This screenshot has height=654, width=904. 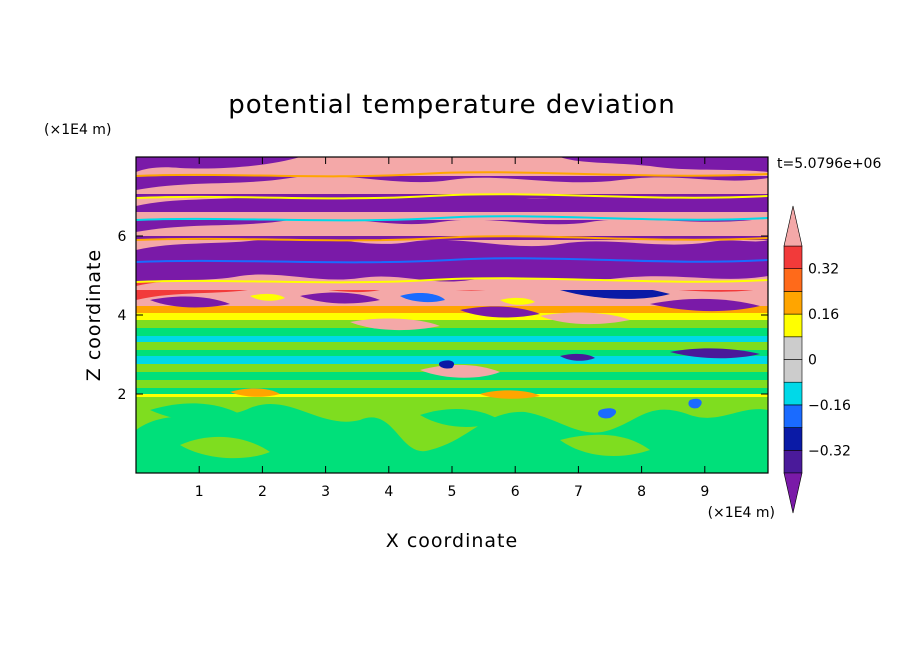 What do you see at coordinates (704, 492) in the screenshot?
I see `x-tick-label: 9` at bounding box center [704, 492].